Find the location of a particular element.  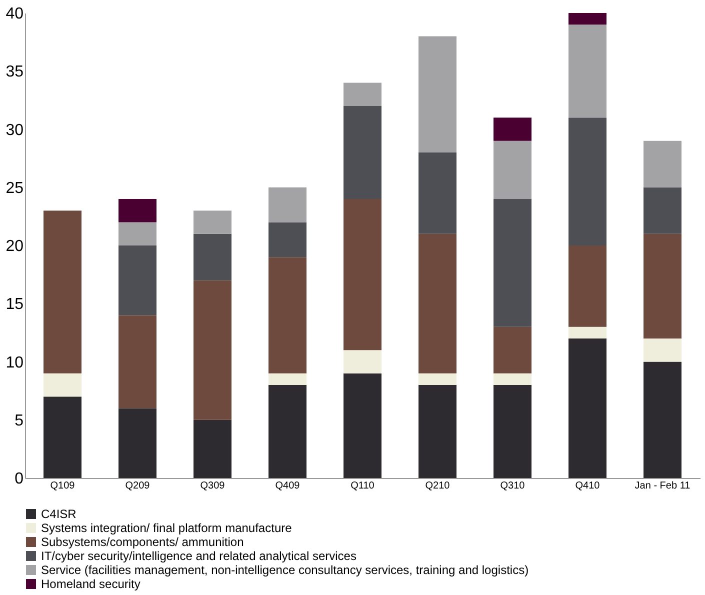

y-tick-label: 35 is located at coordinates (15, 72).